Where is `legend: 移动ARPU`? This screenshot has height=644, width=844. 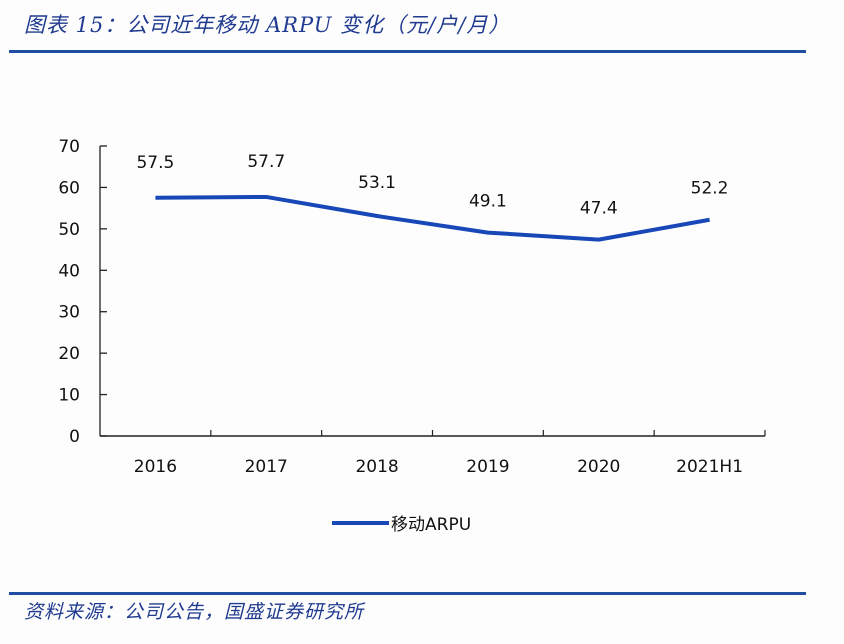 legend: 移动ARPU is located at coordinates (401, 522).